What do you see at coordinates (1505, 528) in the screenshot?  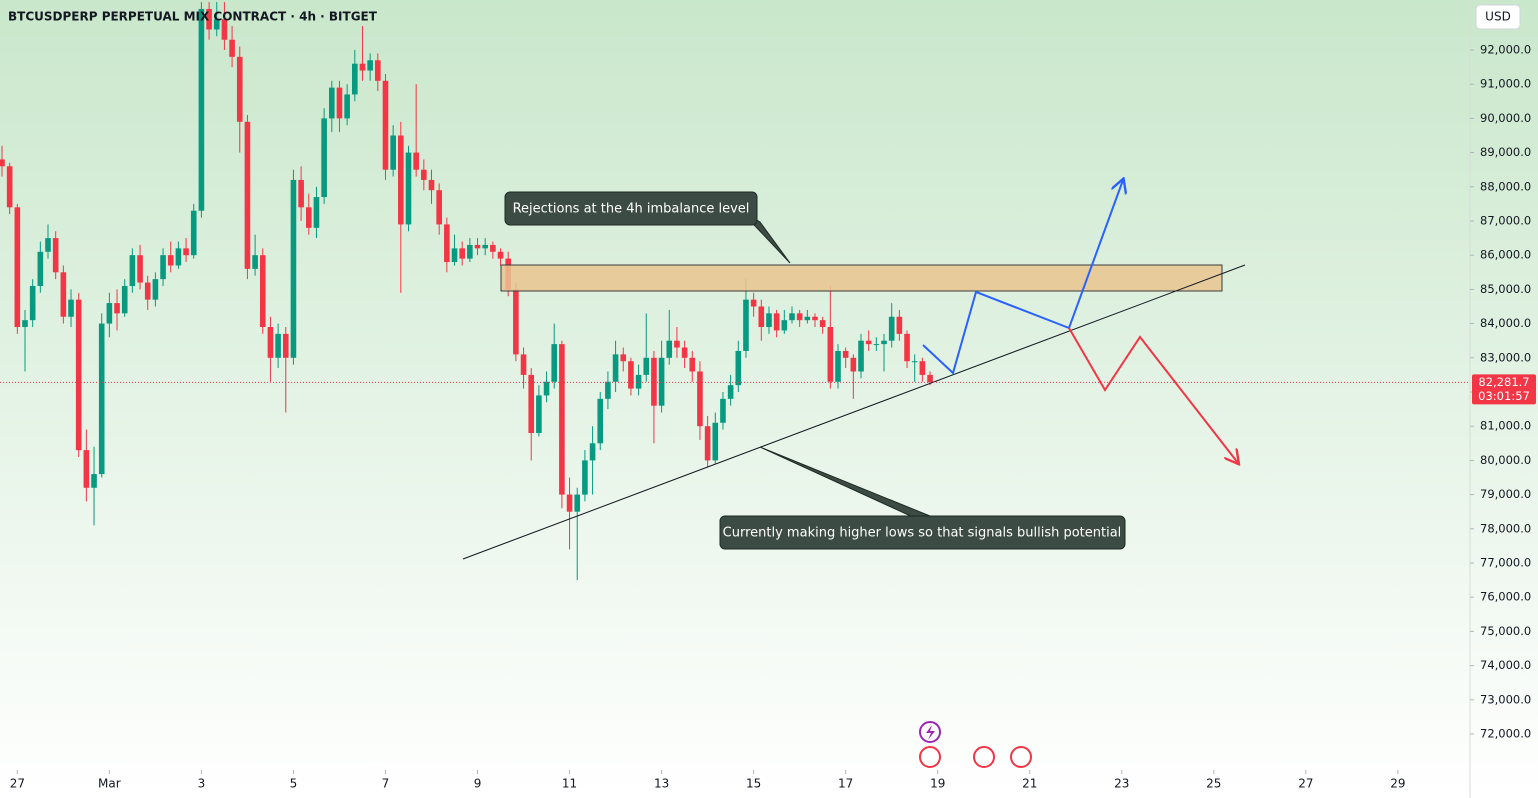 I see `y-tick-label: 78,000.0` at bounding box center [1505, 528].